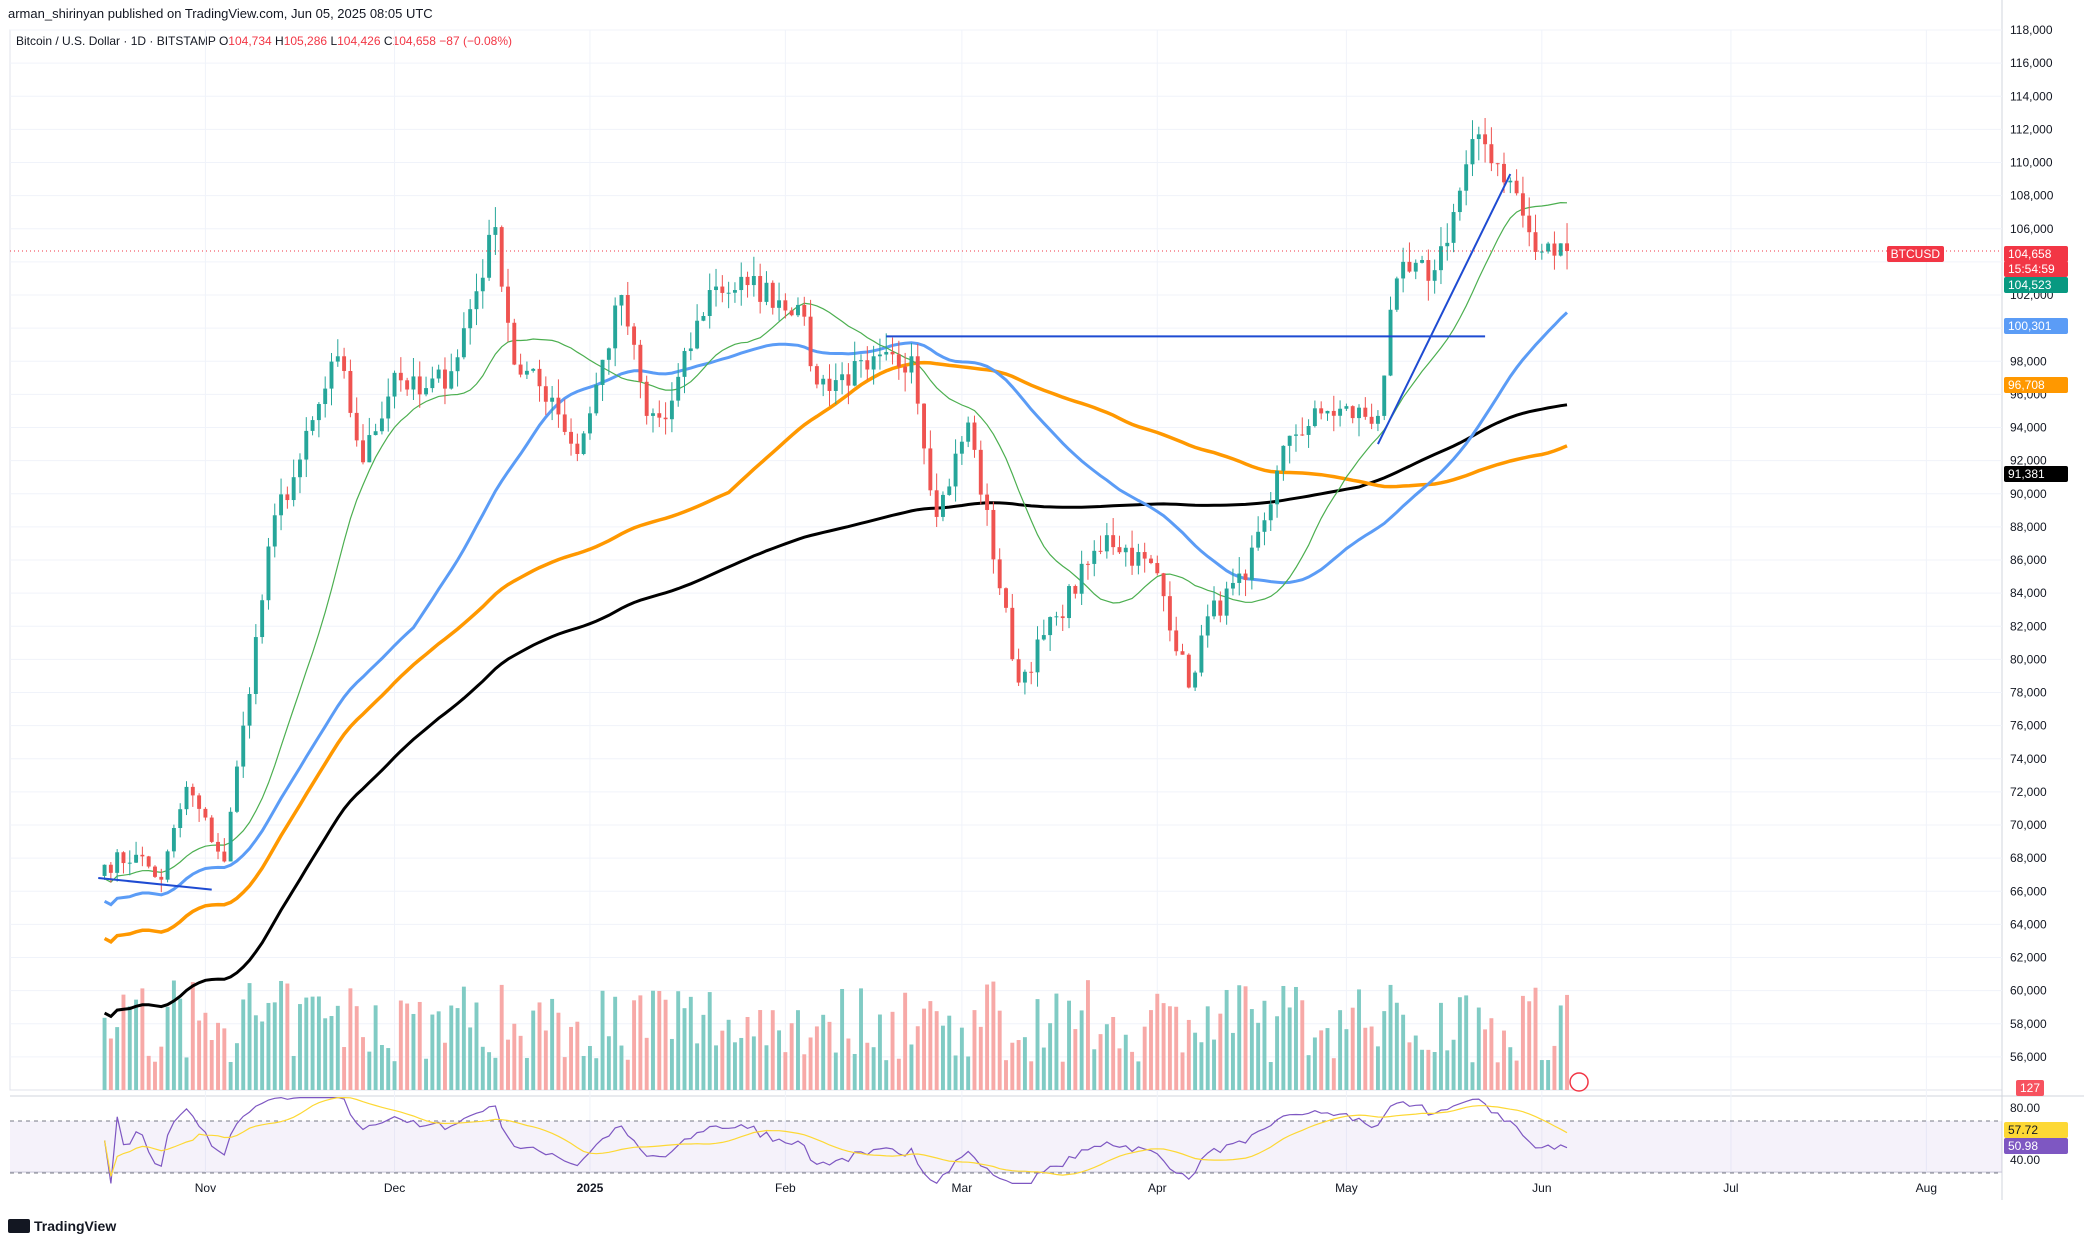 The height and width of the screenshot is (1244, 2084). Describe the element at coordinates (1346, 1188) in the screenshot. I see `x-tick-label: May` at that location.